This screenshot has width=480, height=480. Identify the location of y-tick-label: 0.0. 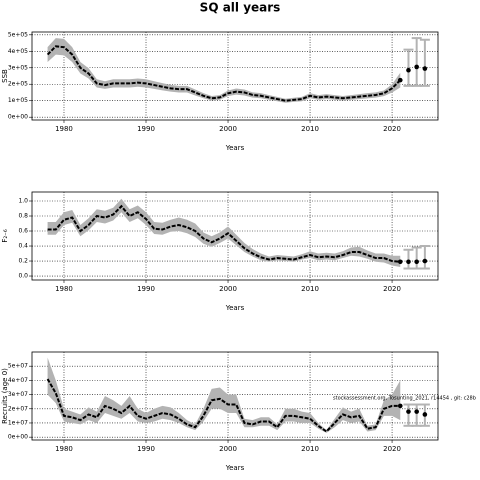
(23, 276).